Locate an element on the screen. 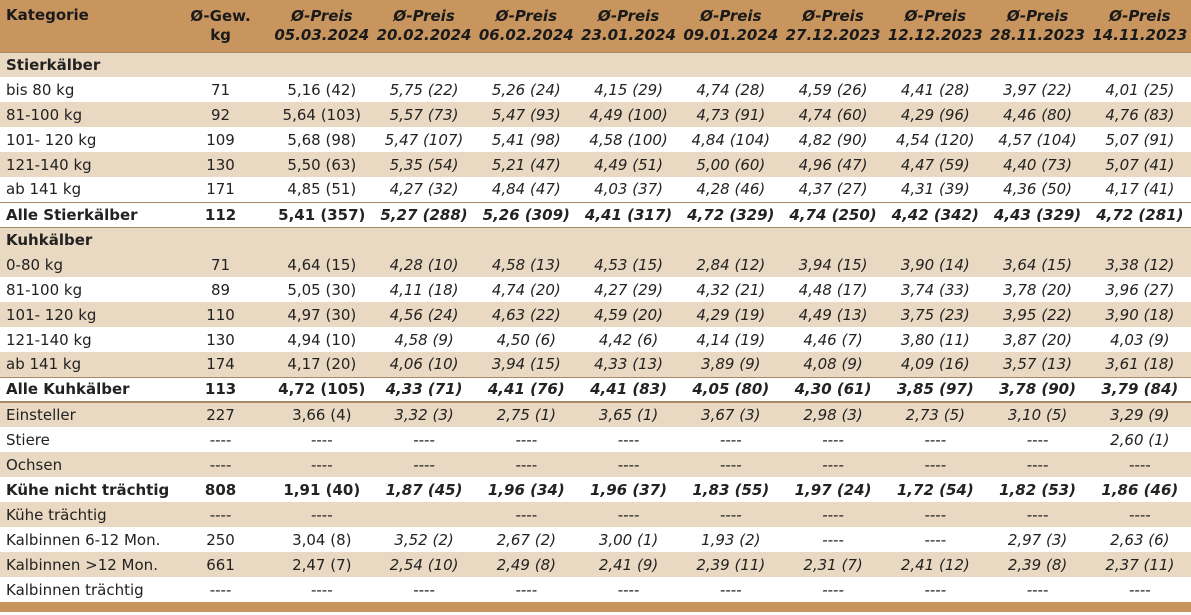 The height and width of the screenshot is (615, 1191). price-cell: 2,60 (1) is located at coordinates (1139, 439).